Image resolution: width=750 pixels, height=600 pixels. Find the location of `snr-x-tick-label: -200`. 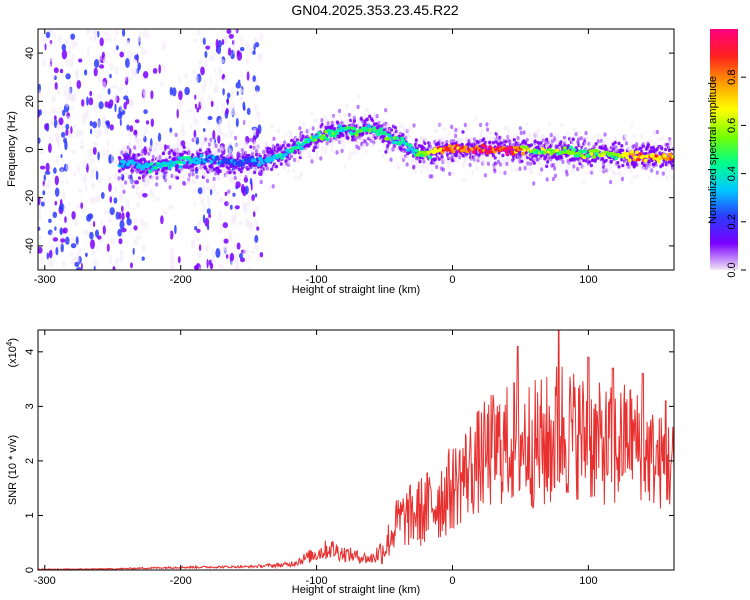

snr-x-tick-label: -200 is located at coordinates (181, 581).